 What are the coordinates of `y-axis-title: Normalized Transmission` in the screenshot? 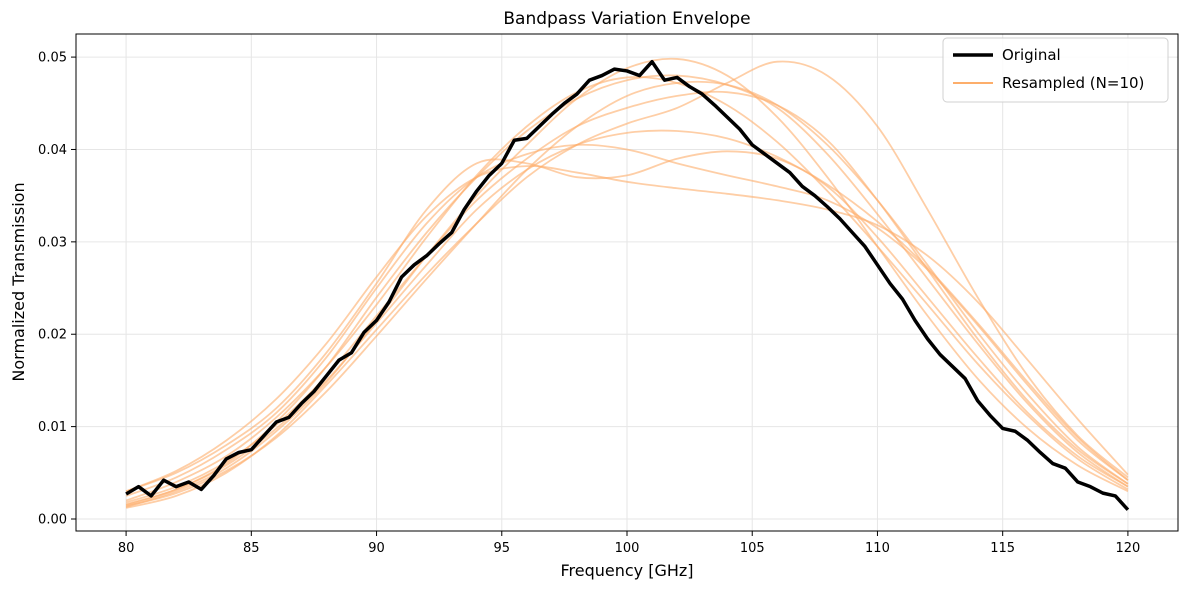 It's located at (18, 281).